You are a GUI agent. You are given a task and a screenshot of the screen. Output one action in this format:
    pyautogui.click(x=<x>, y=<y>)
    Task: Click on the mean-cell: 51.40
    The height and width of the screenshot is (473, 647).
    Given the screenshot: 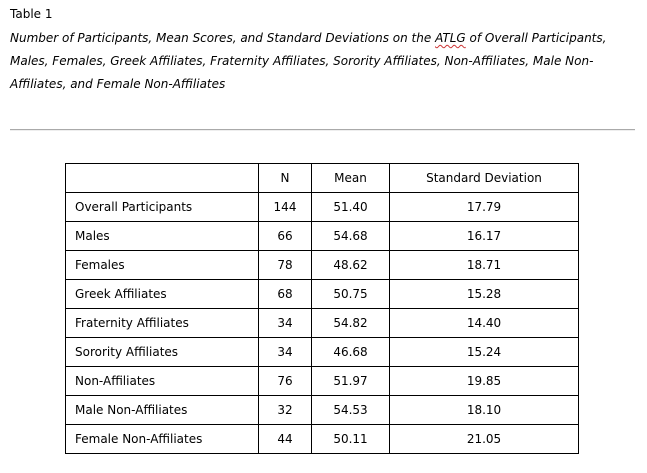 What is the action you would take?
    pyautogui.click(x=350, y=207)
    